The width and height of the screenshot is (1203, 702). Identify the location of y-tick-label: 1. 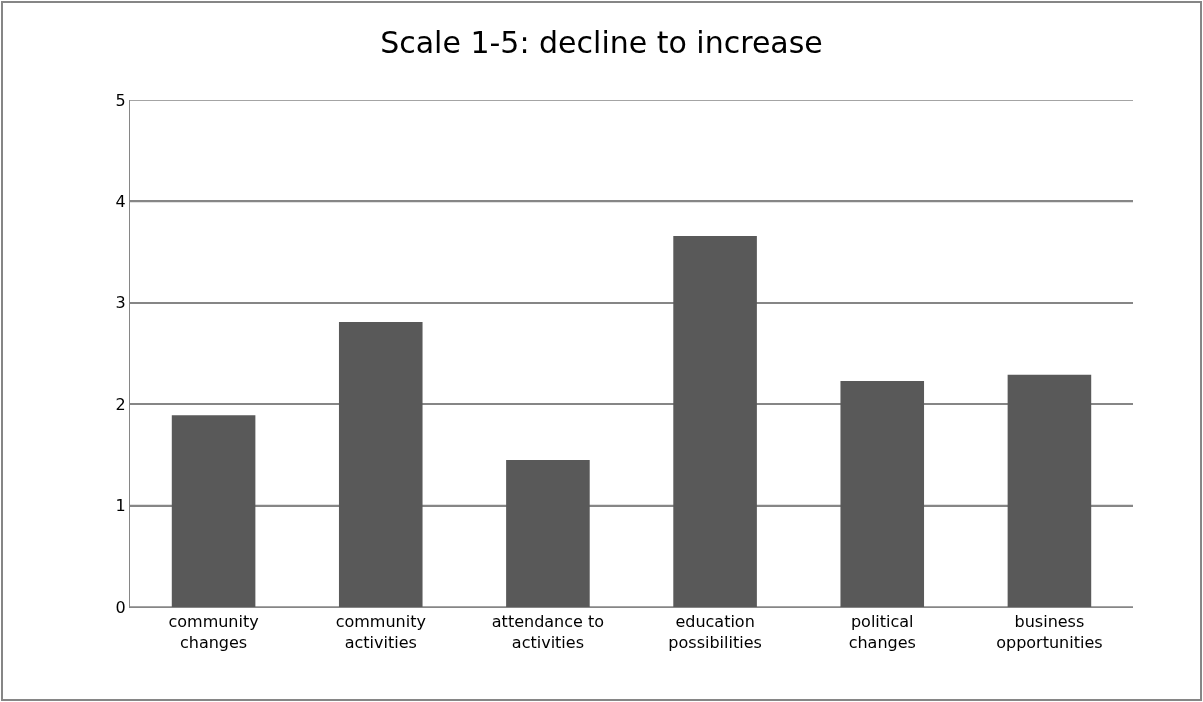
(120, 506).